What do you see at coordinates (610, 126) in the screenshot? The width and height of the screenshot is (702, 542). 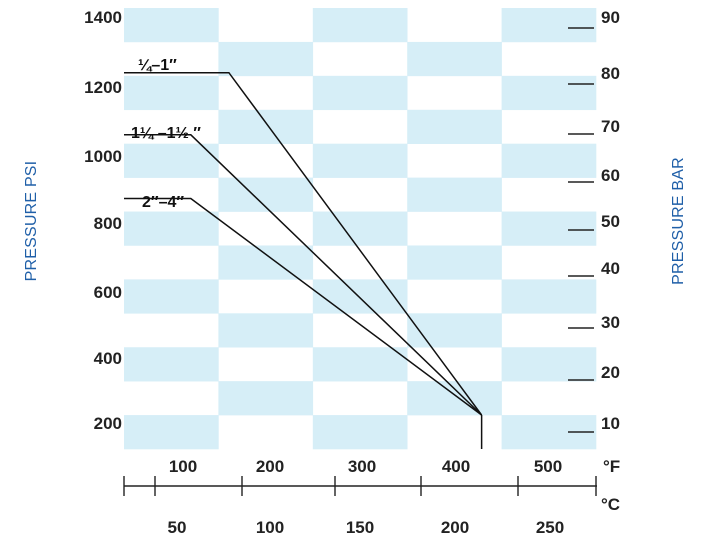 I see `bar-tick-label: 70` at bounding box center [610, 126].